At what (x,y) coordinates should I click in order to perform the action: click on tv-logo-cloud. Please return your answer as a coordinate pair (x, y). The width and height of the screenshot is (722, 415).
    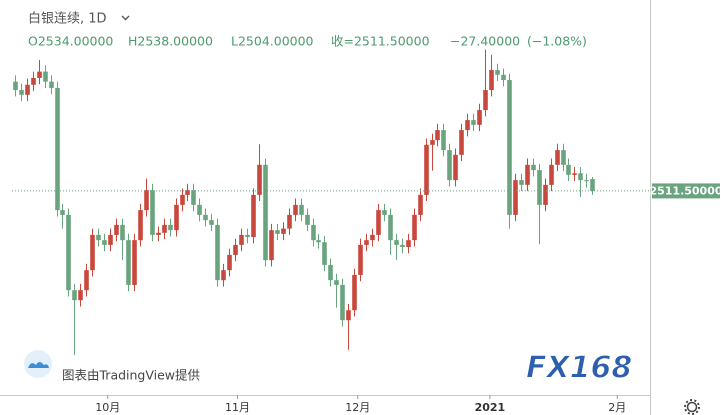
    Looking at the image, I should click on (38, 365).